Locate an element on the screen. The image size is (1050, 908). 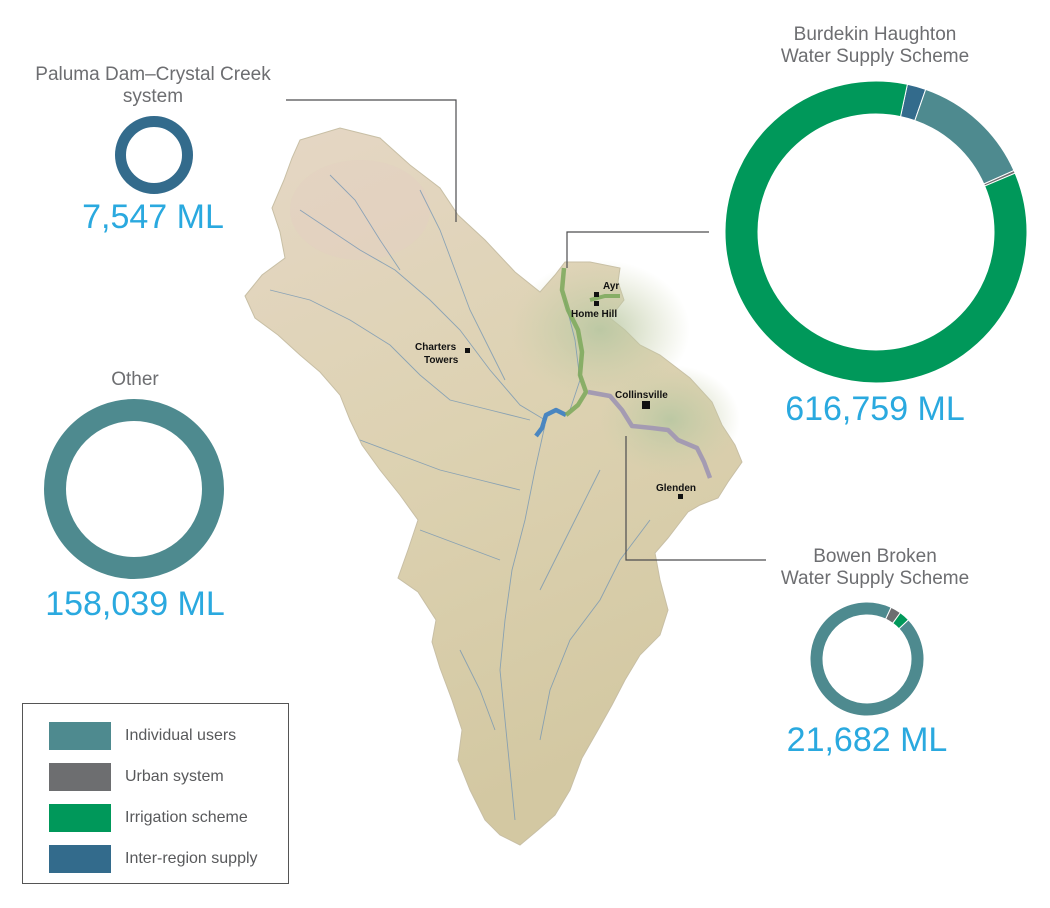
donut-chart-burdekin is located at coordinates (876, 232).